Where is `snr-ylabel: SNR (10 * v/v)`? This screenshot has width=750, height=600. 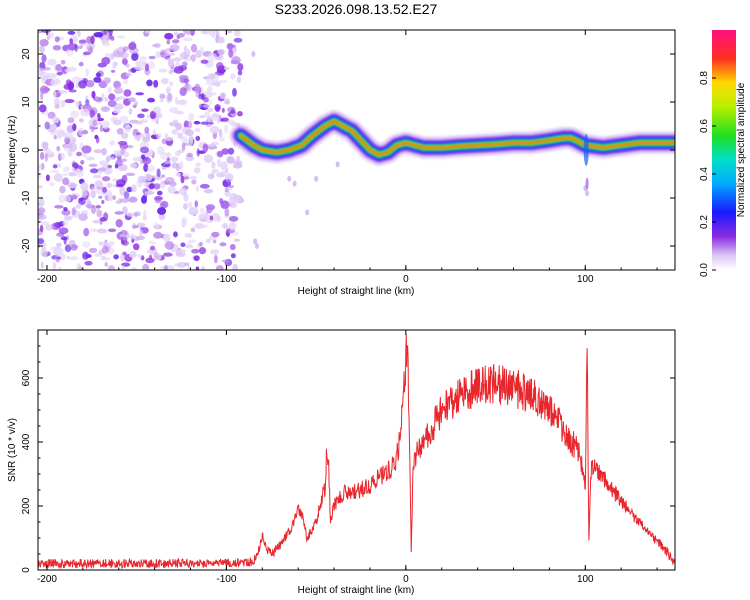
snr-ylabel: SNR (10 * v/v) is located at coordinates (12, 450).